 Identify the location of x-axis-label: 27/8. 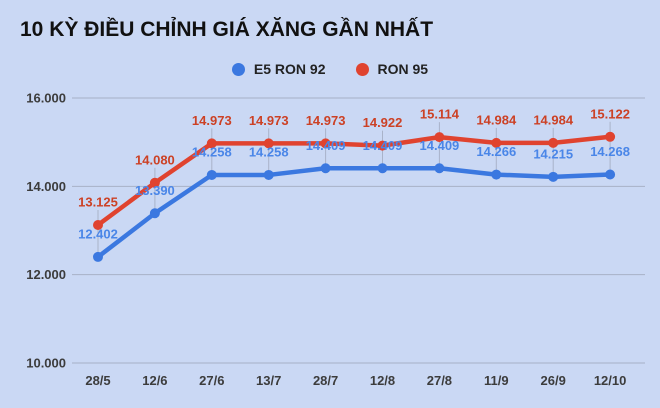
(439, 380).